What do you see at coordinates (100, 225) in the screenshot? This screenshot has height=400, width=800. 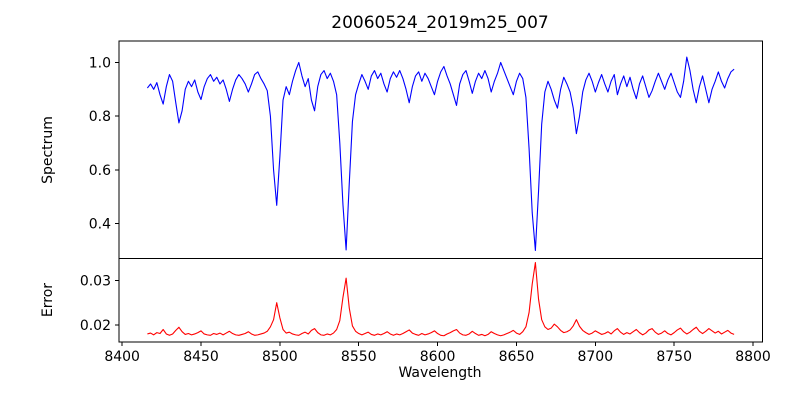 I see `y-tick-label-spectrum: 0.4` at bounding box center [100, 225].